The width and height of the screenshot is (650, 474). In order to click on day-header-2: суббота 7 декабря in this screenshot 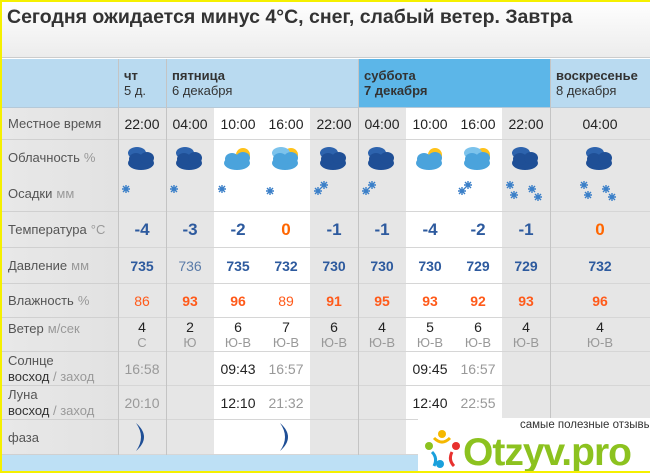, I will do `click(454, 83)`.